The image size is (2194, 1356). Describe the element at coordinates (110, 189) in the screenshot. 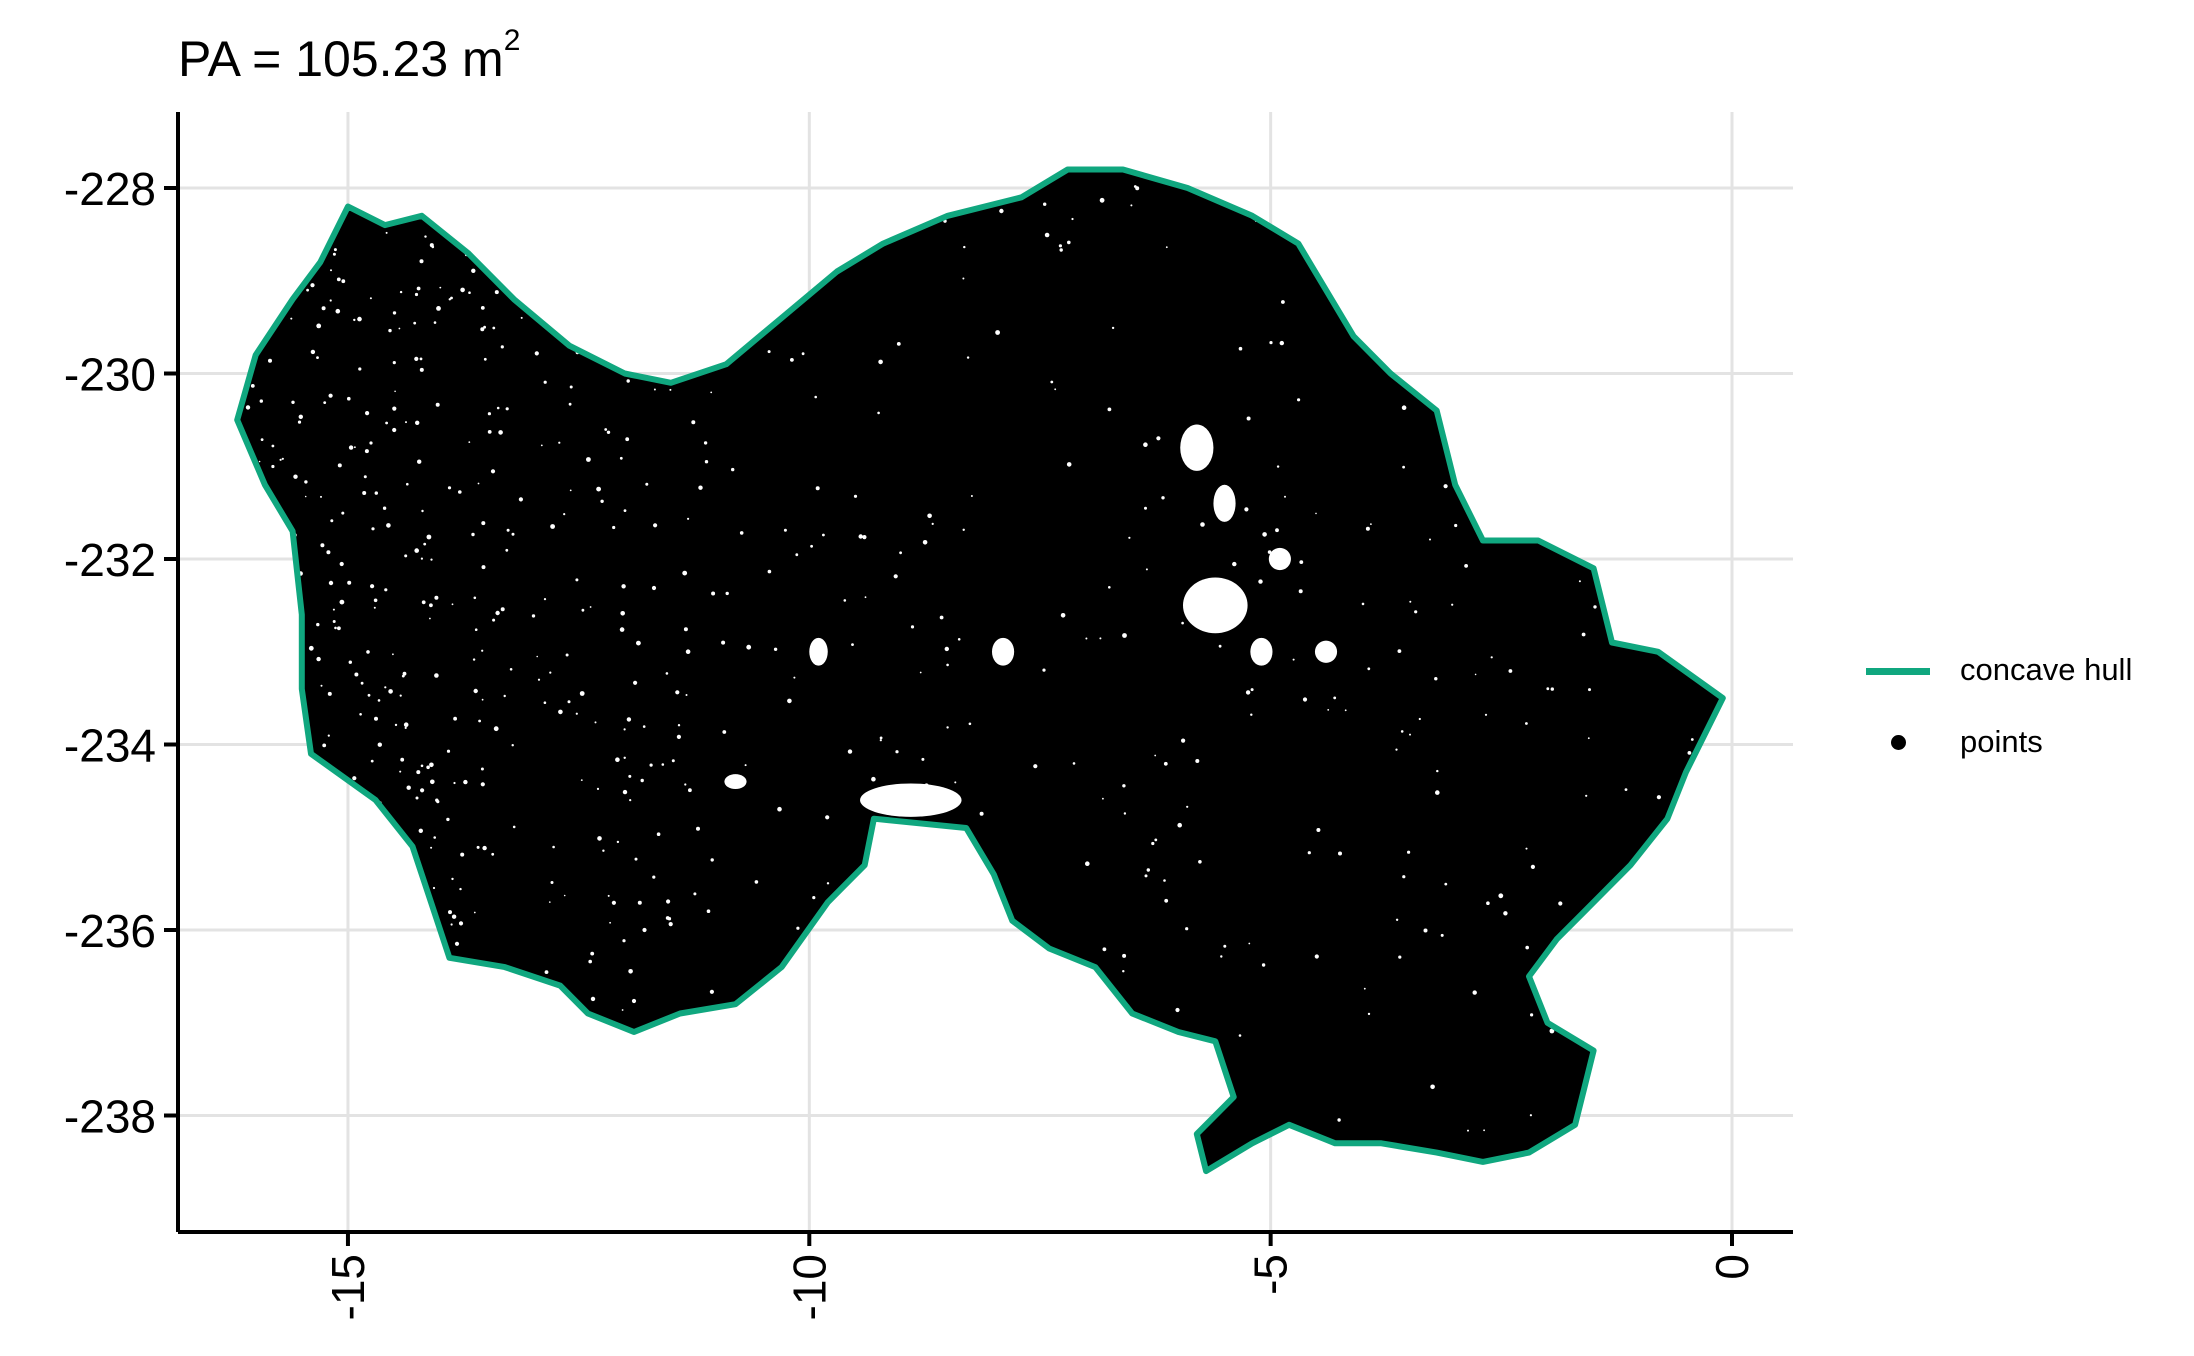

I see `y-tick-label-0: -228` at that location.